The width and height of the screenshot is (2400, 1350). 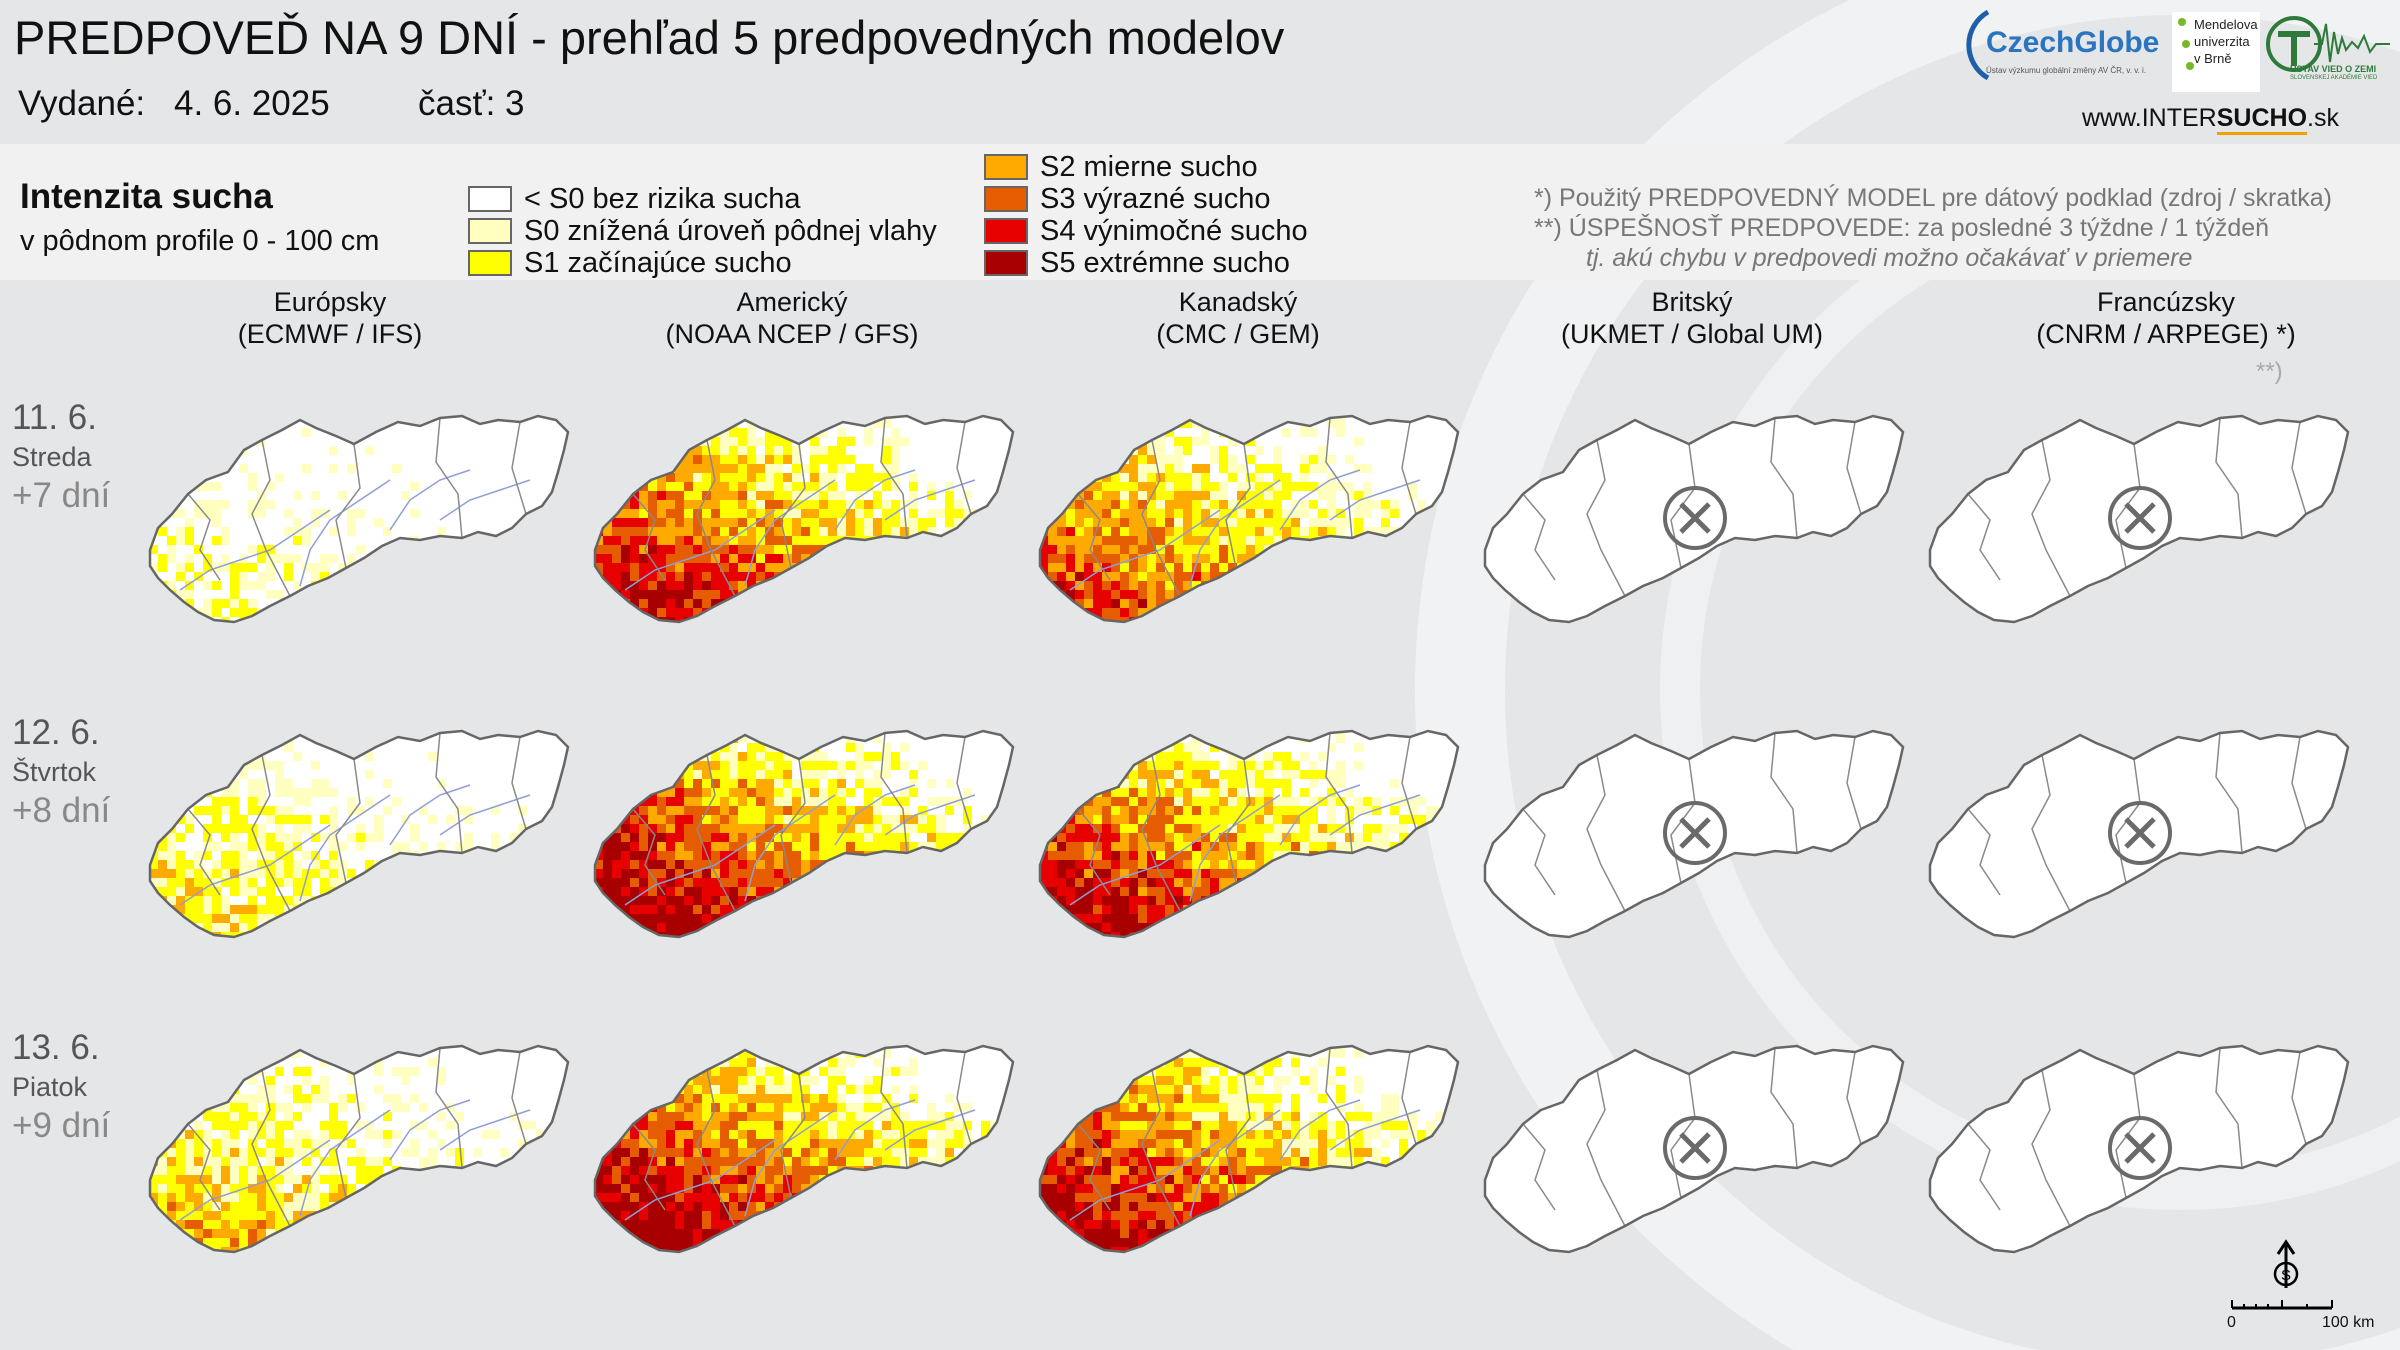 I want to click on day-offset: +7 dní, so click(x=61, y=495).